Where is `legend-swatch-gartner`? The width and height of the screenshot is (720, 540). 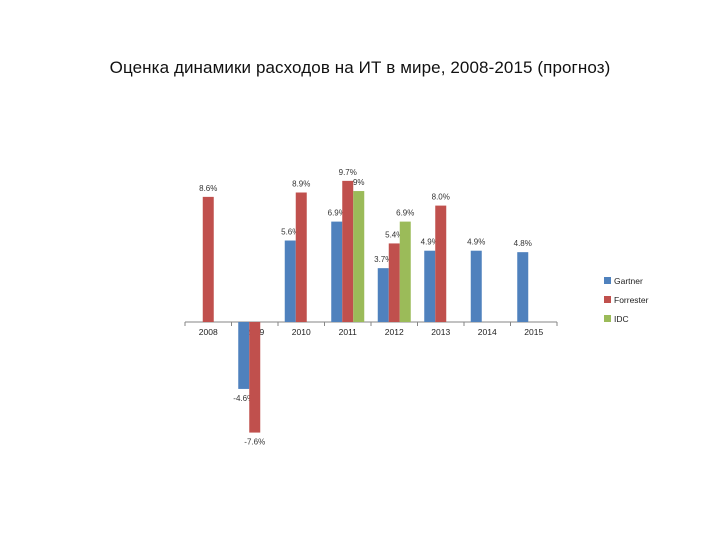
legend-swatch-gartner is located at coordinates (607, 280).